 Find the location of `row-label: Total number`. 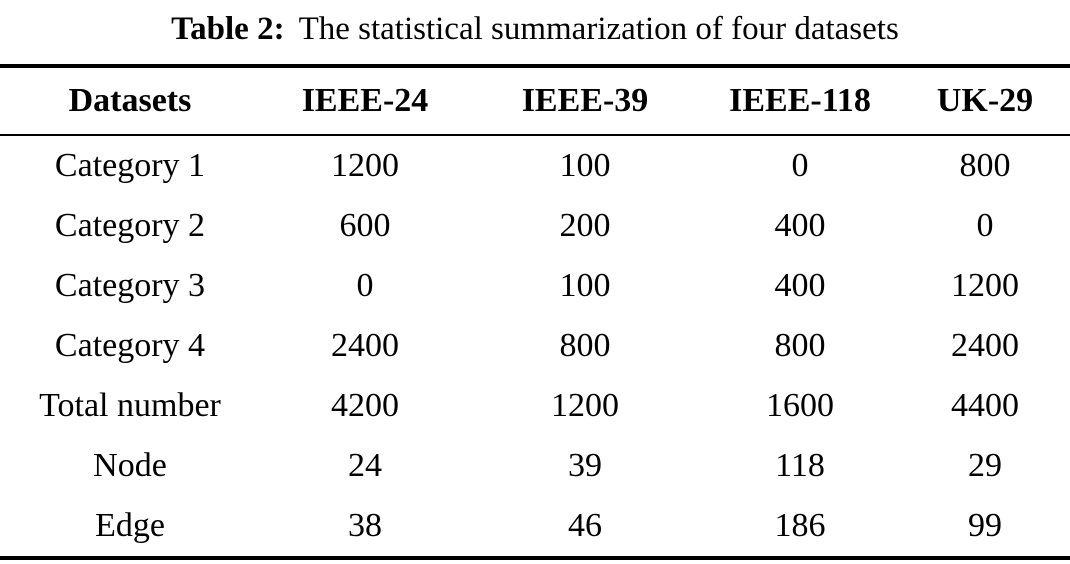

row-label: Total number is located at coordinates (130, 405).